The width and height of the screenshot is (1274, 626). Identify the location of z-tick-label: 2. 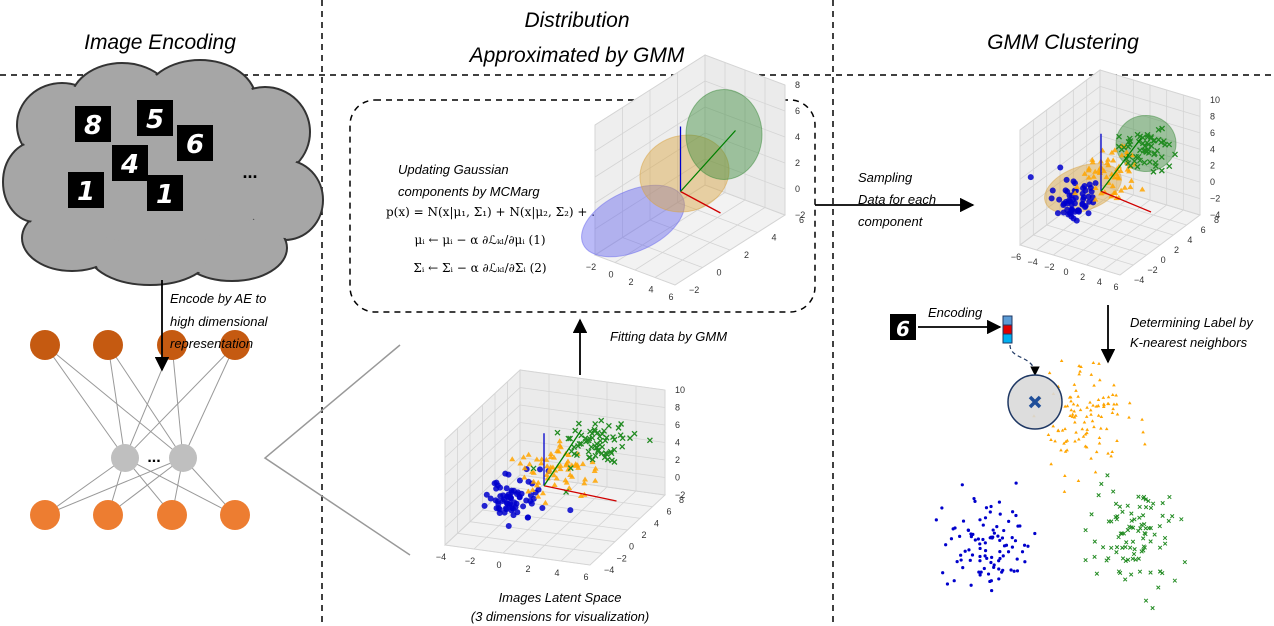
(1212, 166).